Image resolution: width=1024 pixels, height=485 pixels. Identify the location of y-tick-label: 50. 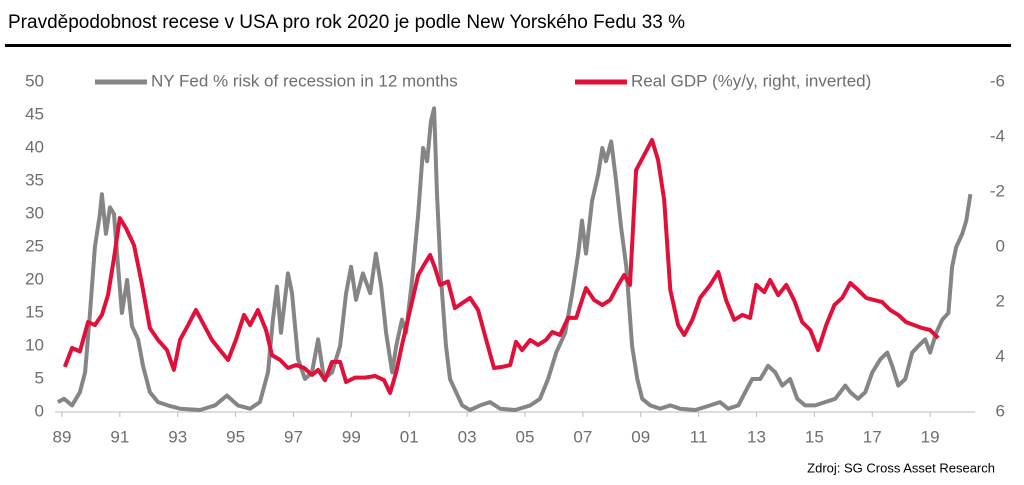
(34, 80).